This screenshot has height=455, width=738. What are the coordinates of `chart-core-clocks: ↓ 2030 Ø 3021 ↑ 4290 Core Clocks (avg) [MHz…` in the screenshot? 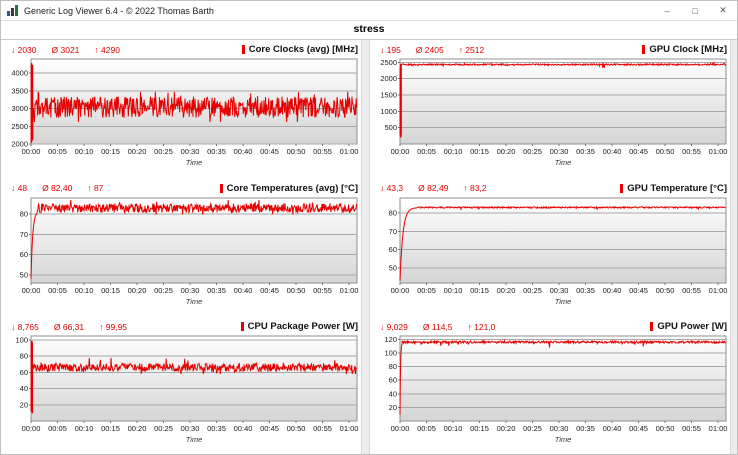 It's located at (181, 109).